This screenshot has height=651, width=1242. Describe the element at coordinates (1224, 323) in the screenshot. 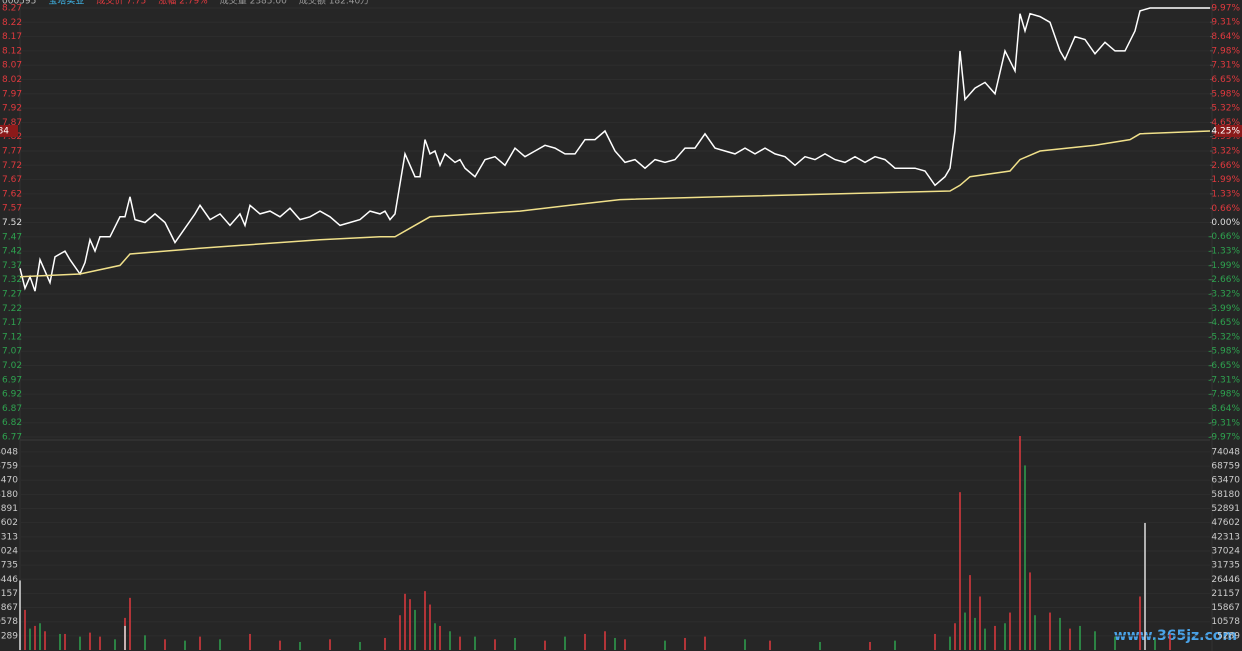

I see `y2-tick-label: -4.65%` at that location.